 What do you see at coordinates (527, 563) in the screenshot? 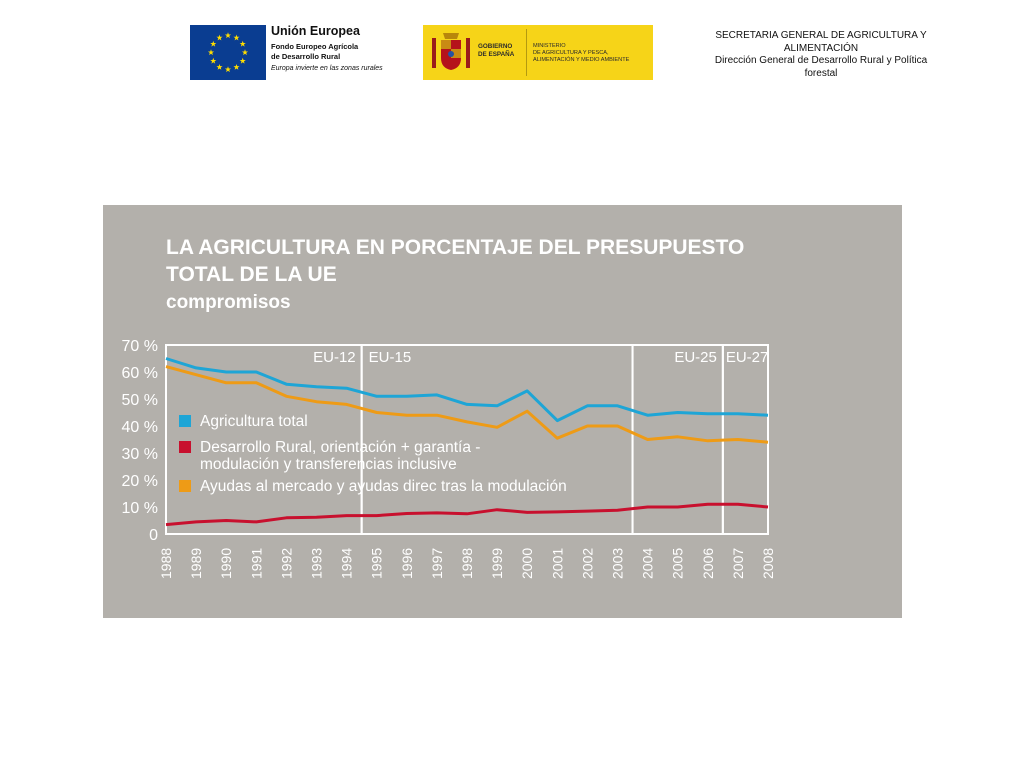
I see `x-tick-label: 2000` at bounding box center [527, 563].